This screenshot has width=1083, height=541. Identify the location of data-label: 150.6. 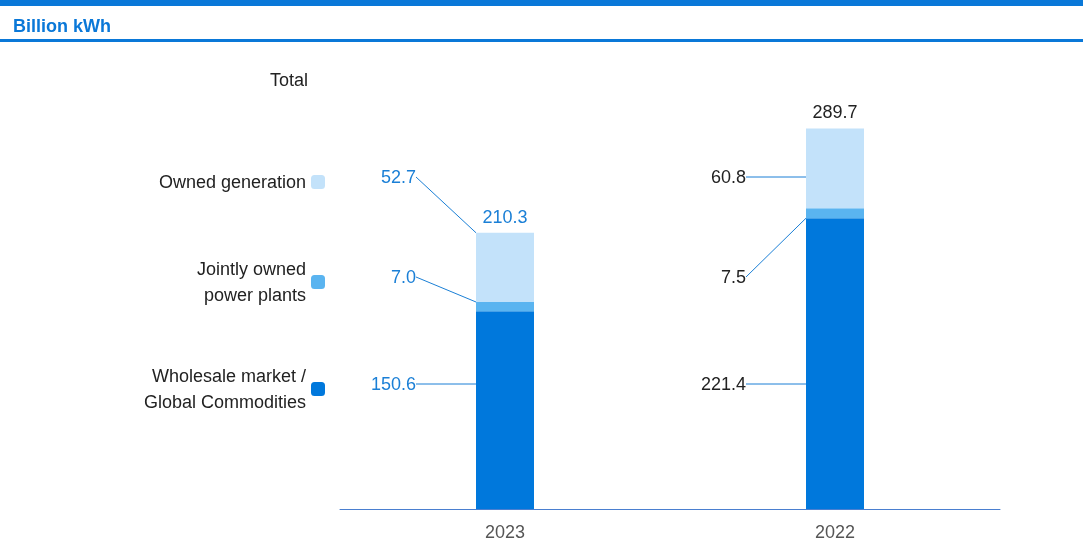
(393, 384).